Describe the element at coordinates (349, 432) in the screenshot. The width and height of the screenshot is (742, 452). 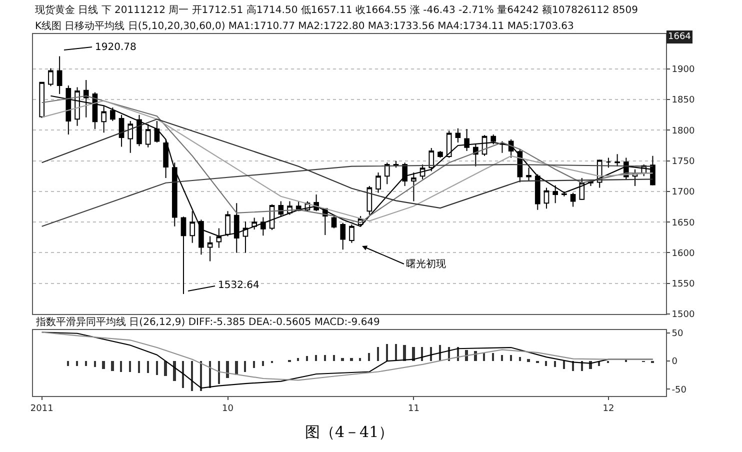
I see `text: 图（4－41）` at that location.